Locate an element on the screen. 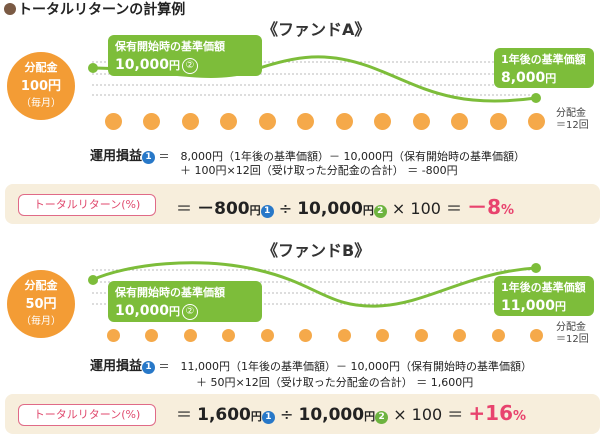 The image size is (607, 435). fund-a-calc-line1: ＝ 8,000円（1年後の基準価額）－ 10,000円（保有開始時の基準価額） is located at coordinates (341, 156).